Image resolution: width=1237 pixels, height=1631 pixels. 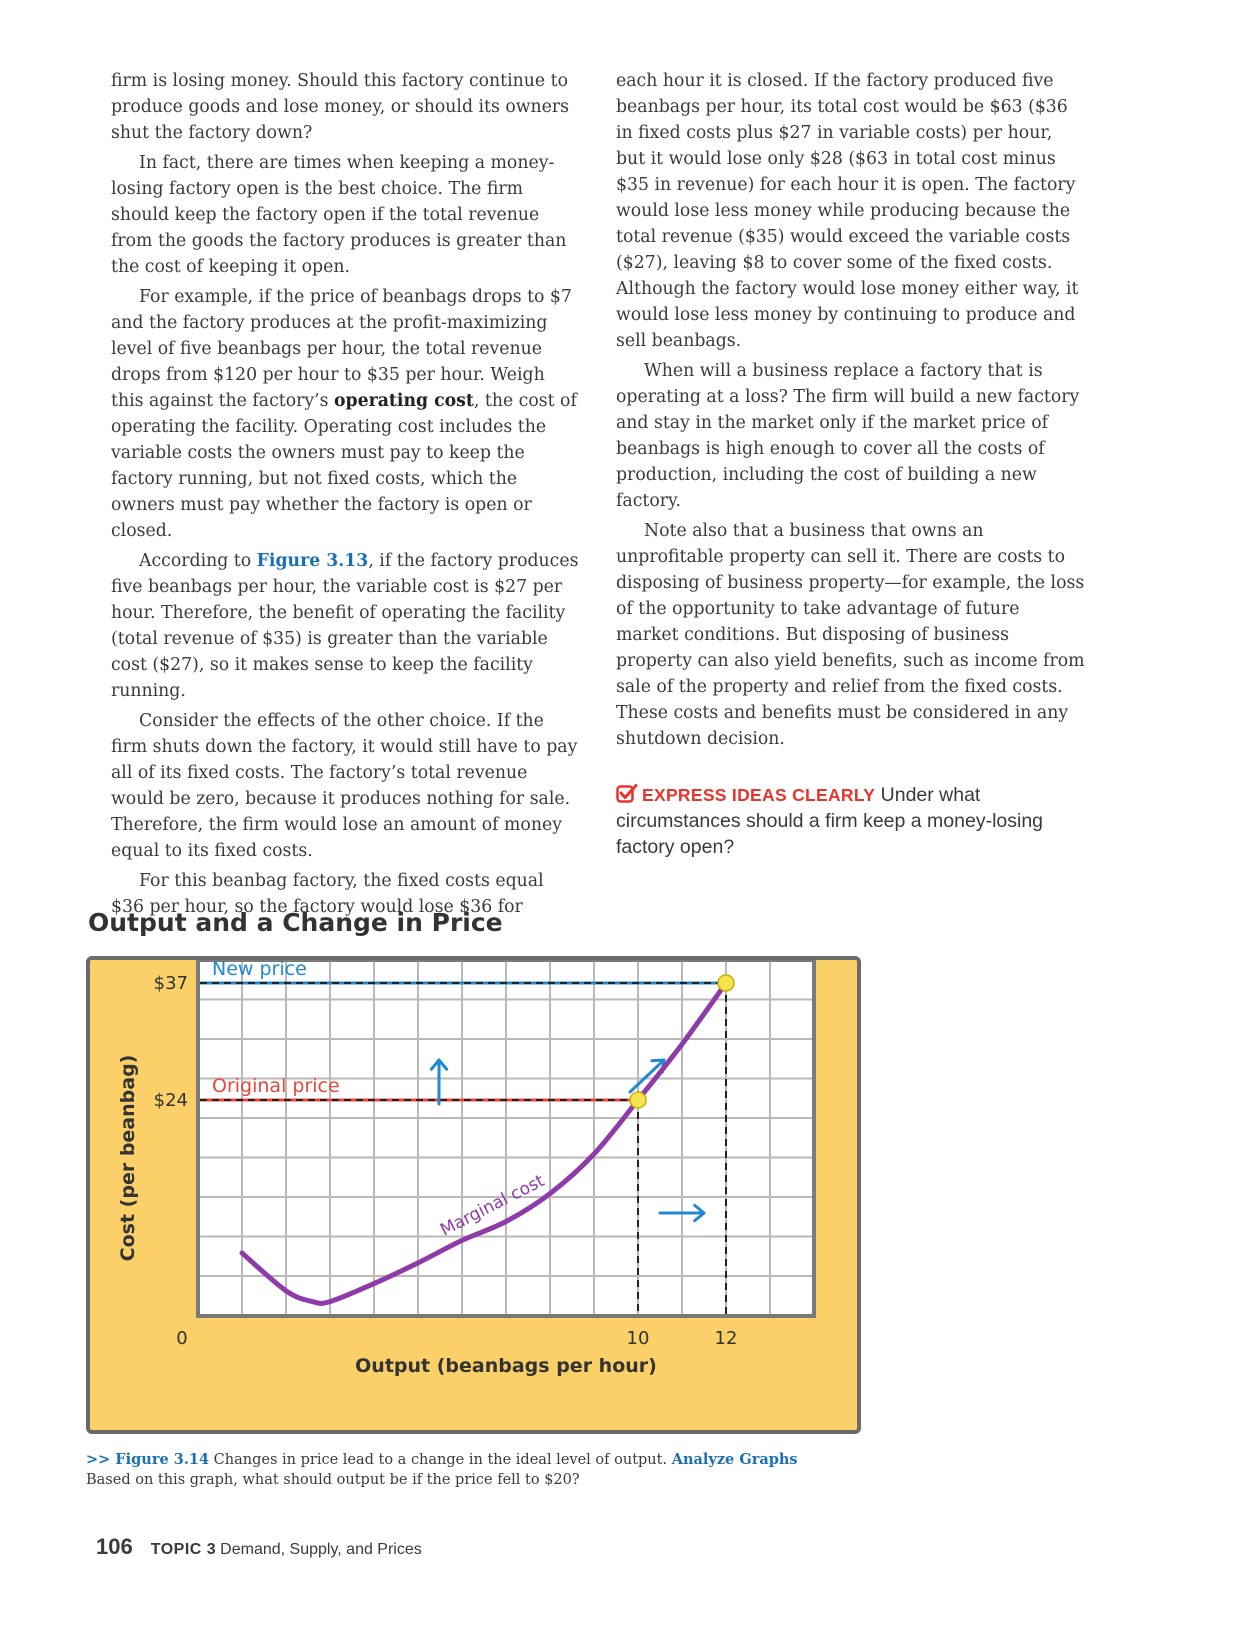 I want to click on key-term: operating cost, so click(x=404, y=401).